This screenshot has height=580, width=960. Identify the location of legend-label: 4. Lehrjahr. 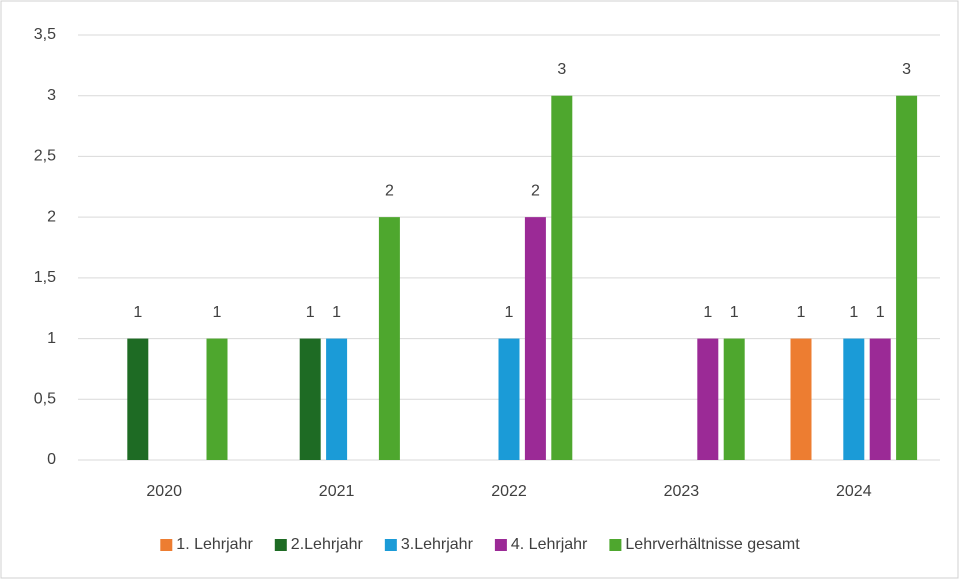
(549, 544).